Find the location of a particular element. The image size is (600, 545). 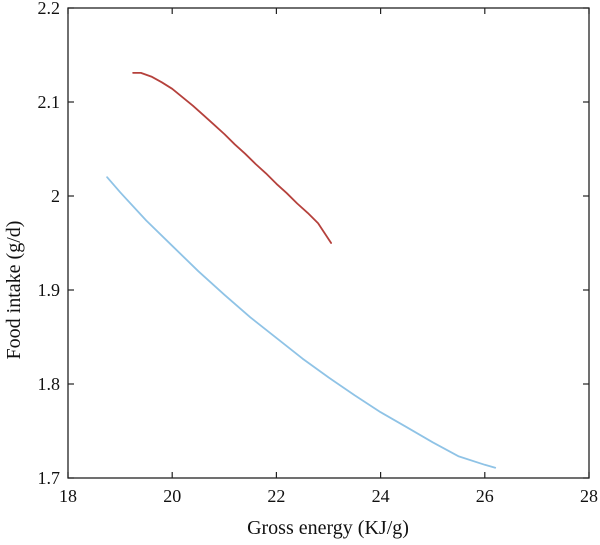

x-tick-label: 18 is located at coordinates (68, 496).